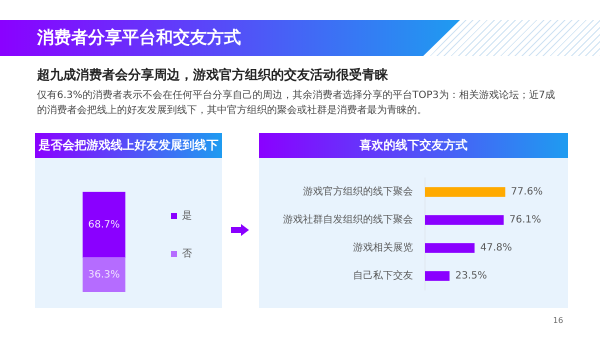  I want to click on legend-label: 否, so click(187, 254).